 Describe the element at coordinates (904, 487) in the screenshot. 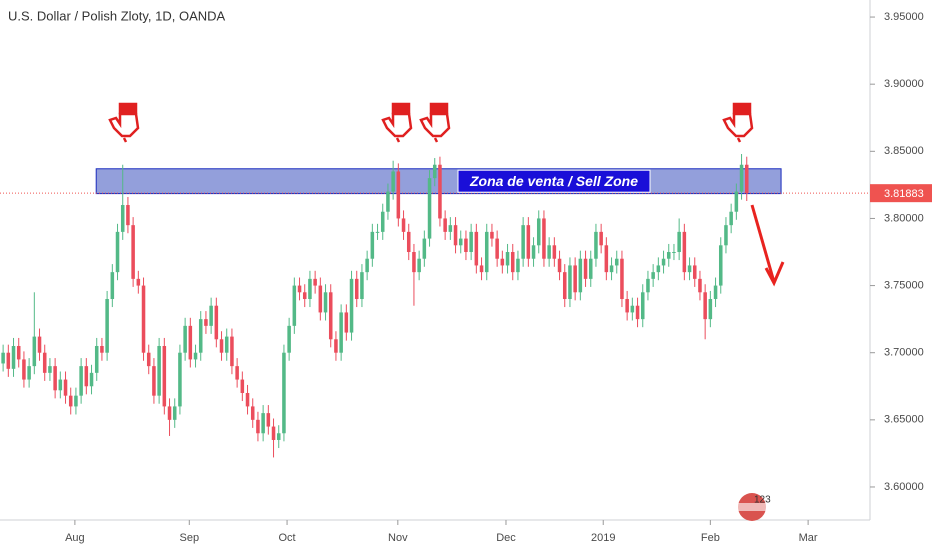

I see `y-tick-label: 3.60000` at that location.